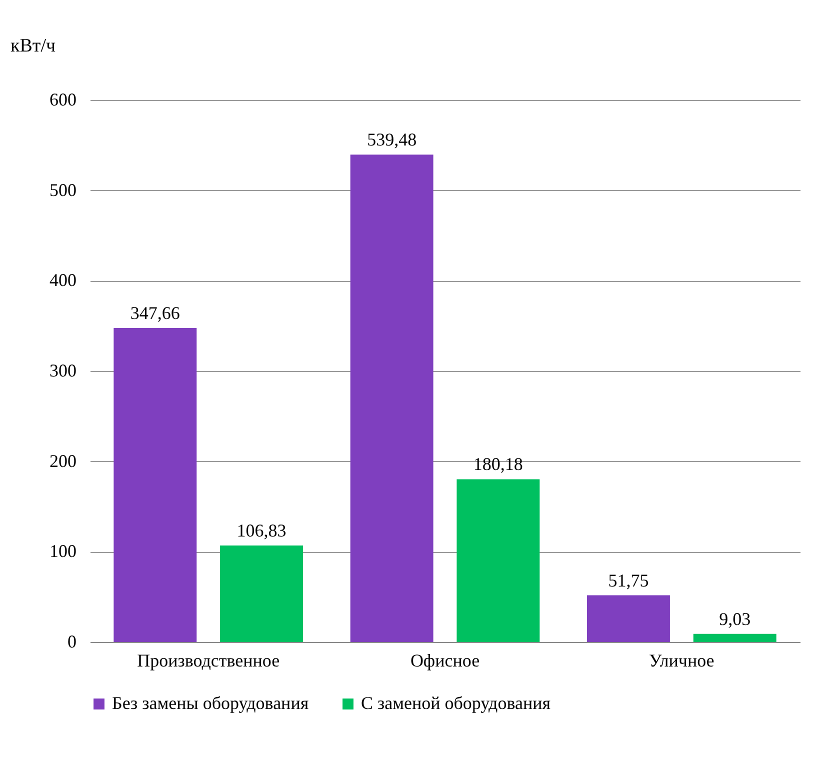  Describe the element at coordinates (735, 618) in the screenshot. I see `data-label: 9,03` at that location.